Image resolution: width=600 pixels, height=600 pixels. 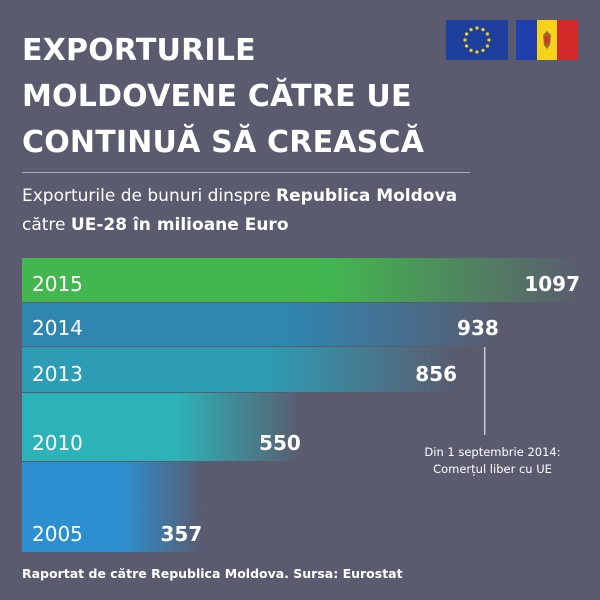 What do you see at coordinates (261, 324) in the screenshot?
I see `bar-2014` at bounding box center [261, 324].